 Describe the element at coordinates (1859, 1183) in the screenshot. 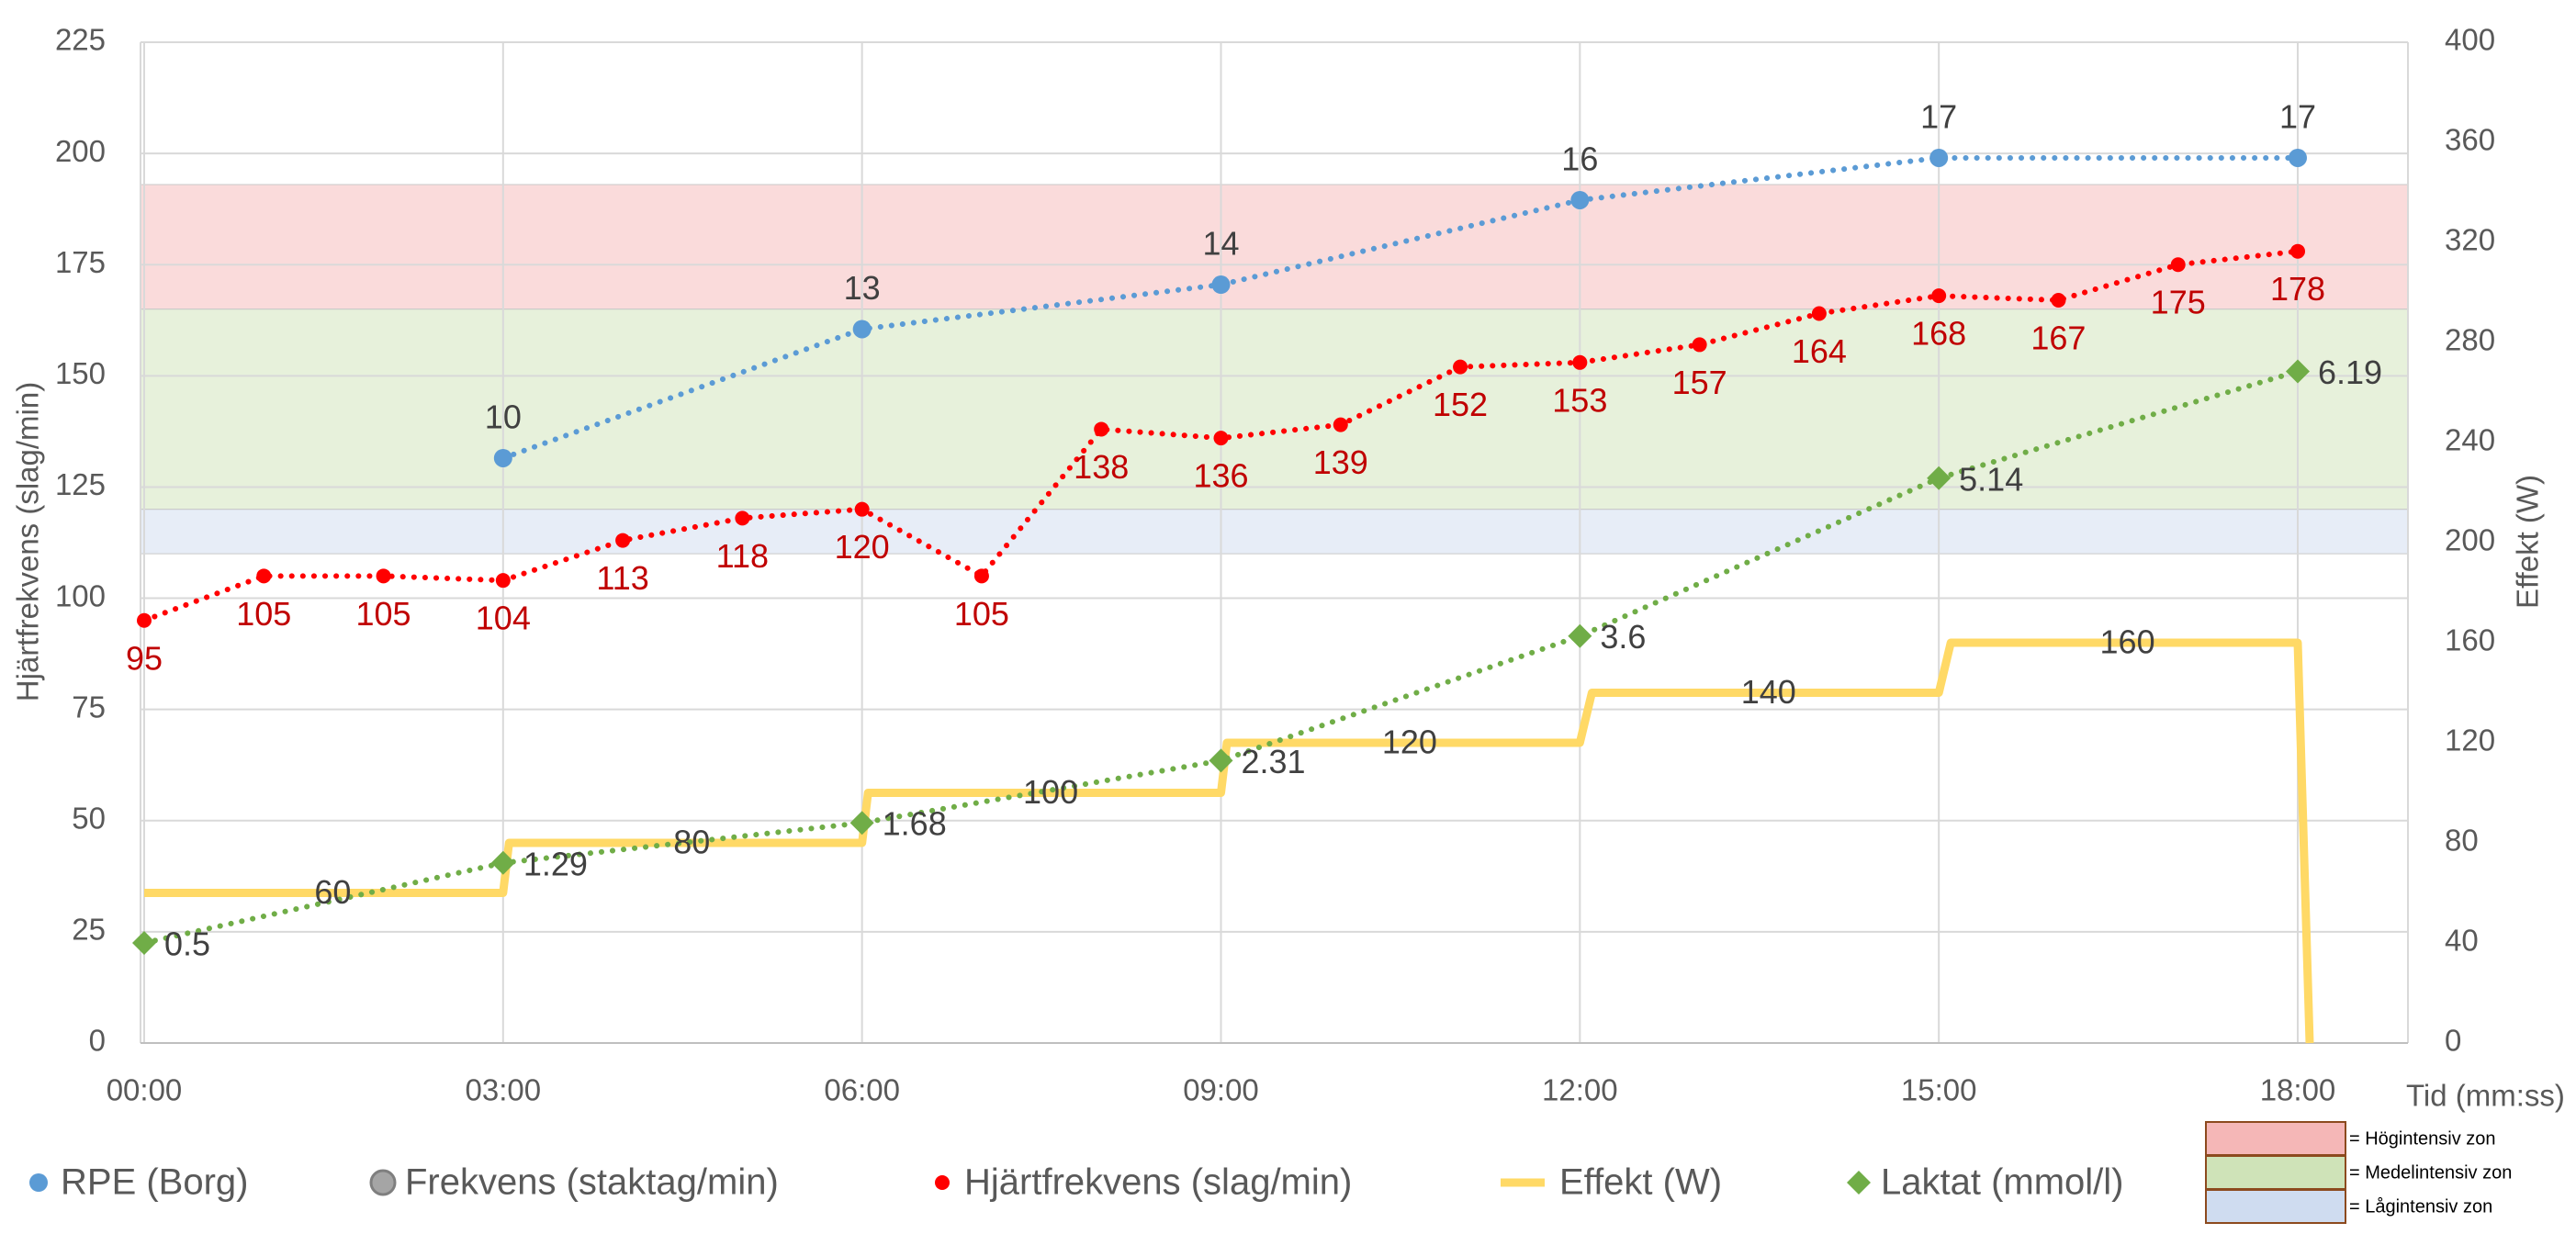

I see `legend-laktat-marker` at that location.